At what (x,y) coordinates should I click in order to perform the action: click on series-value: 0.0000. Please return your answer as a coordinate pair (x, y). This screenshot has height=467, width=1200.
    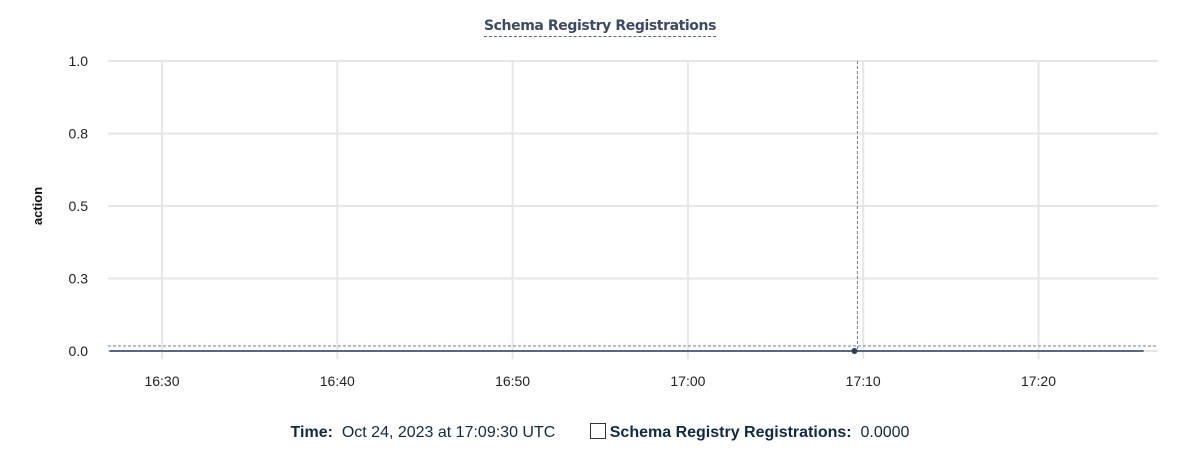
    Looking at the image, I should click on (885, 432).